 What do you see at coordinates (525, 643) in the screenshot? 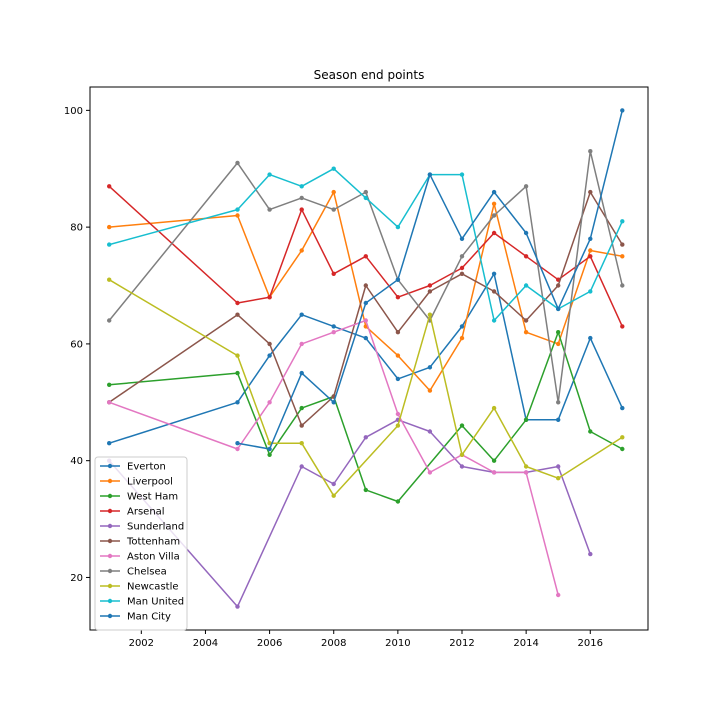
I see `x-tick-label: 2014` at bounding box center [525, 643].